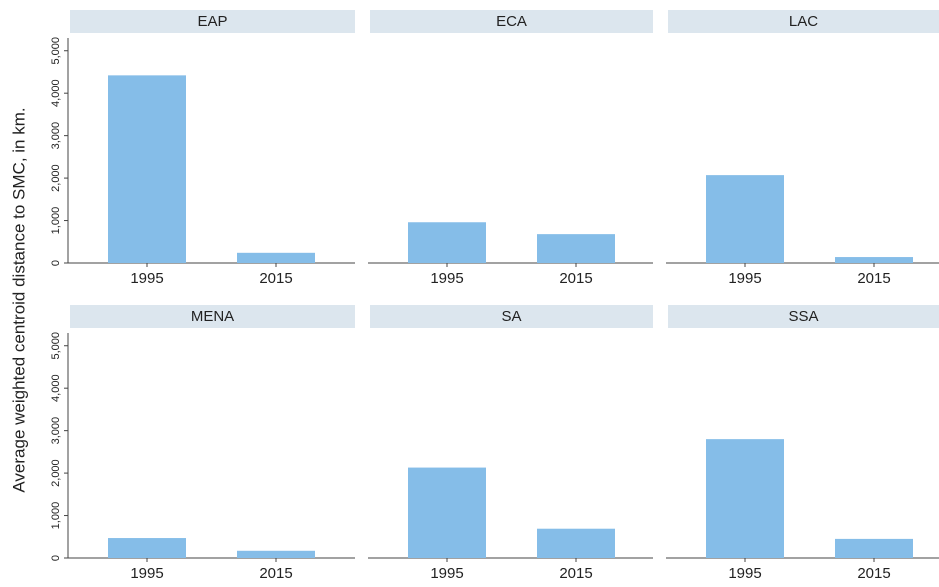  I want to click on panel-title: EAP, so click(212, 21).